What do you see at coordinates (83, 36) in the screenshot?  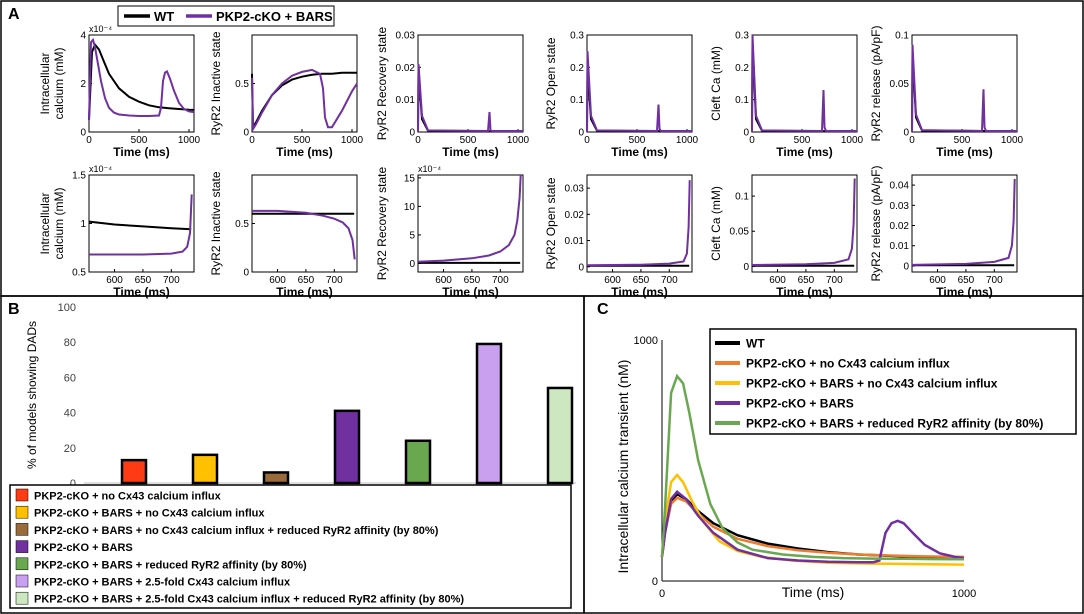 I see `y-tick-label: 4` at bounding box center [83, 36].